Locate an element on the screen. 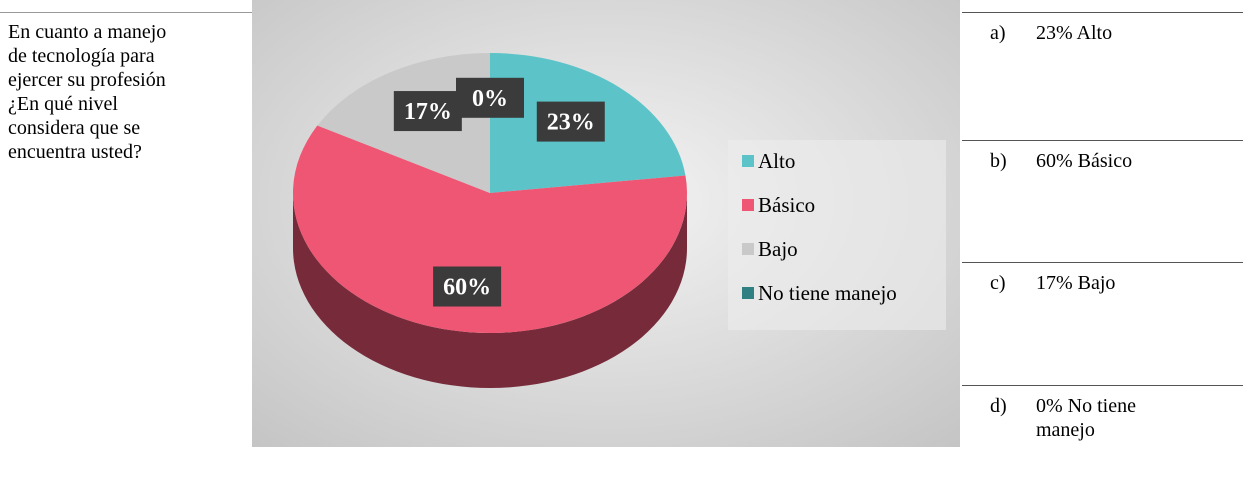  data-label: 23% is located at coordinates (571, 123).